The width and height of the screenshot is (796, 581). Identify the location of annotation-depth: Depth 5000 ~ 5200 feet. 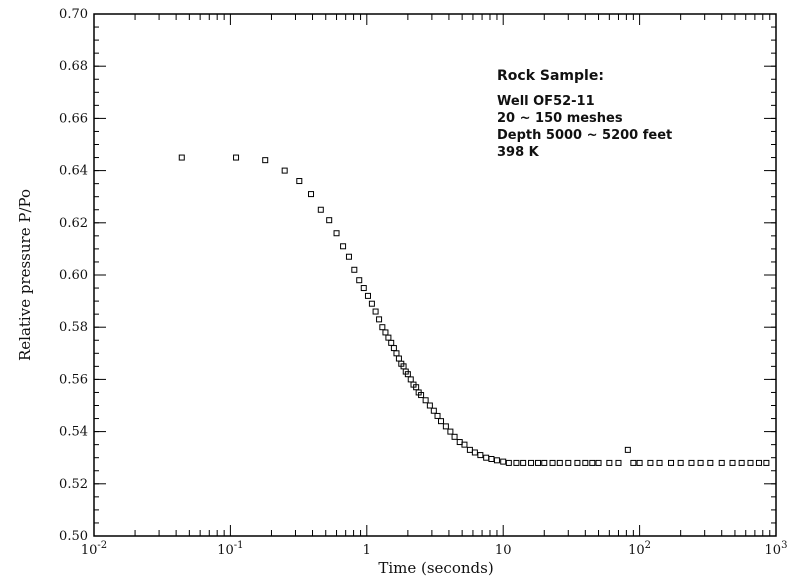
(584, 135).